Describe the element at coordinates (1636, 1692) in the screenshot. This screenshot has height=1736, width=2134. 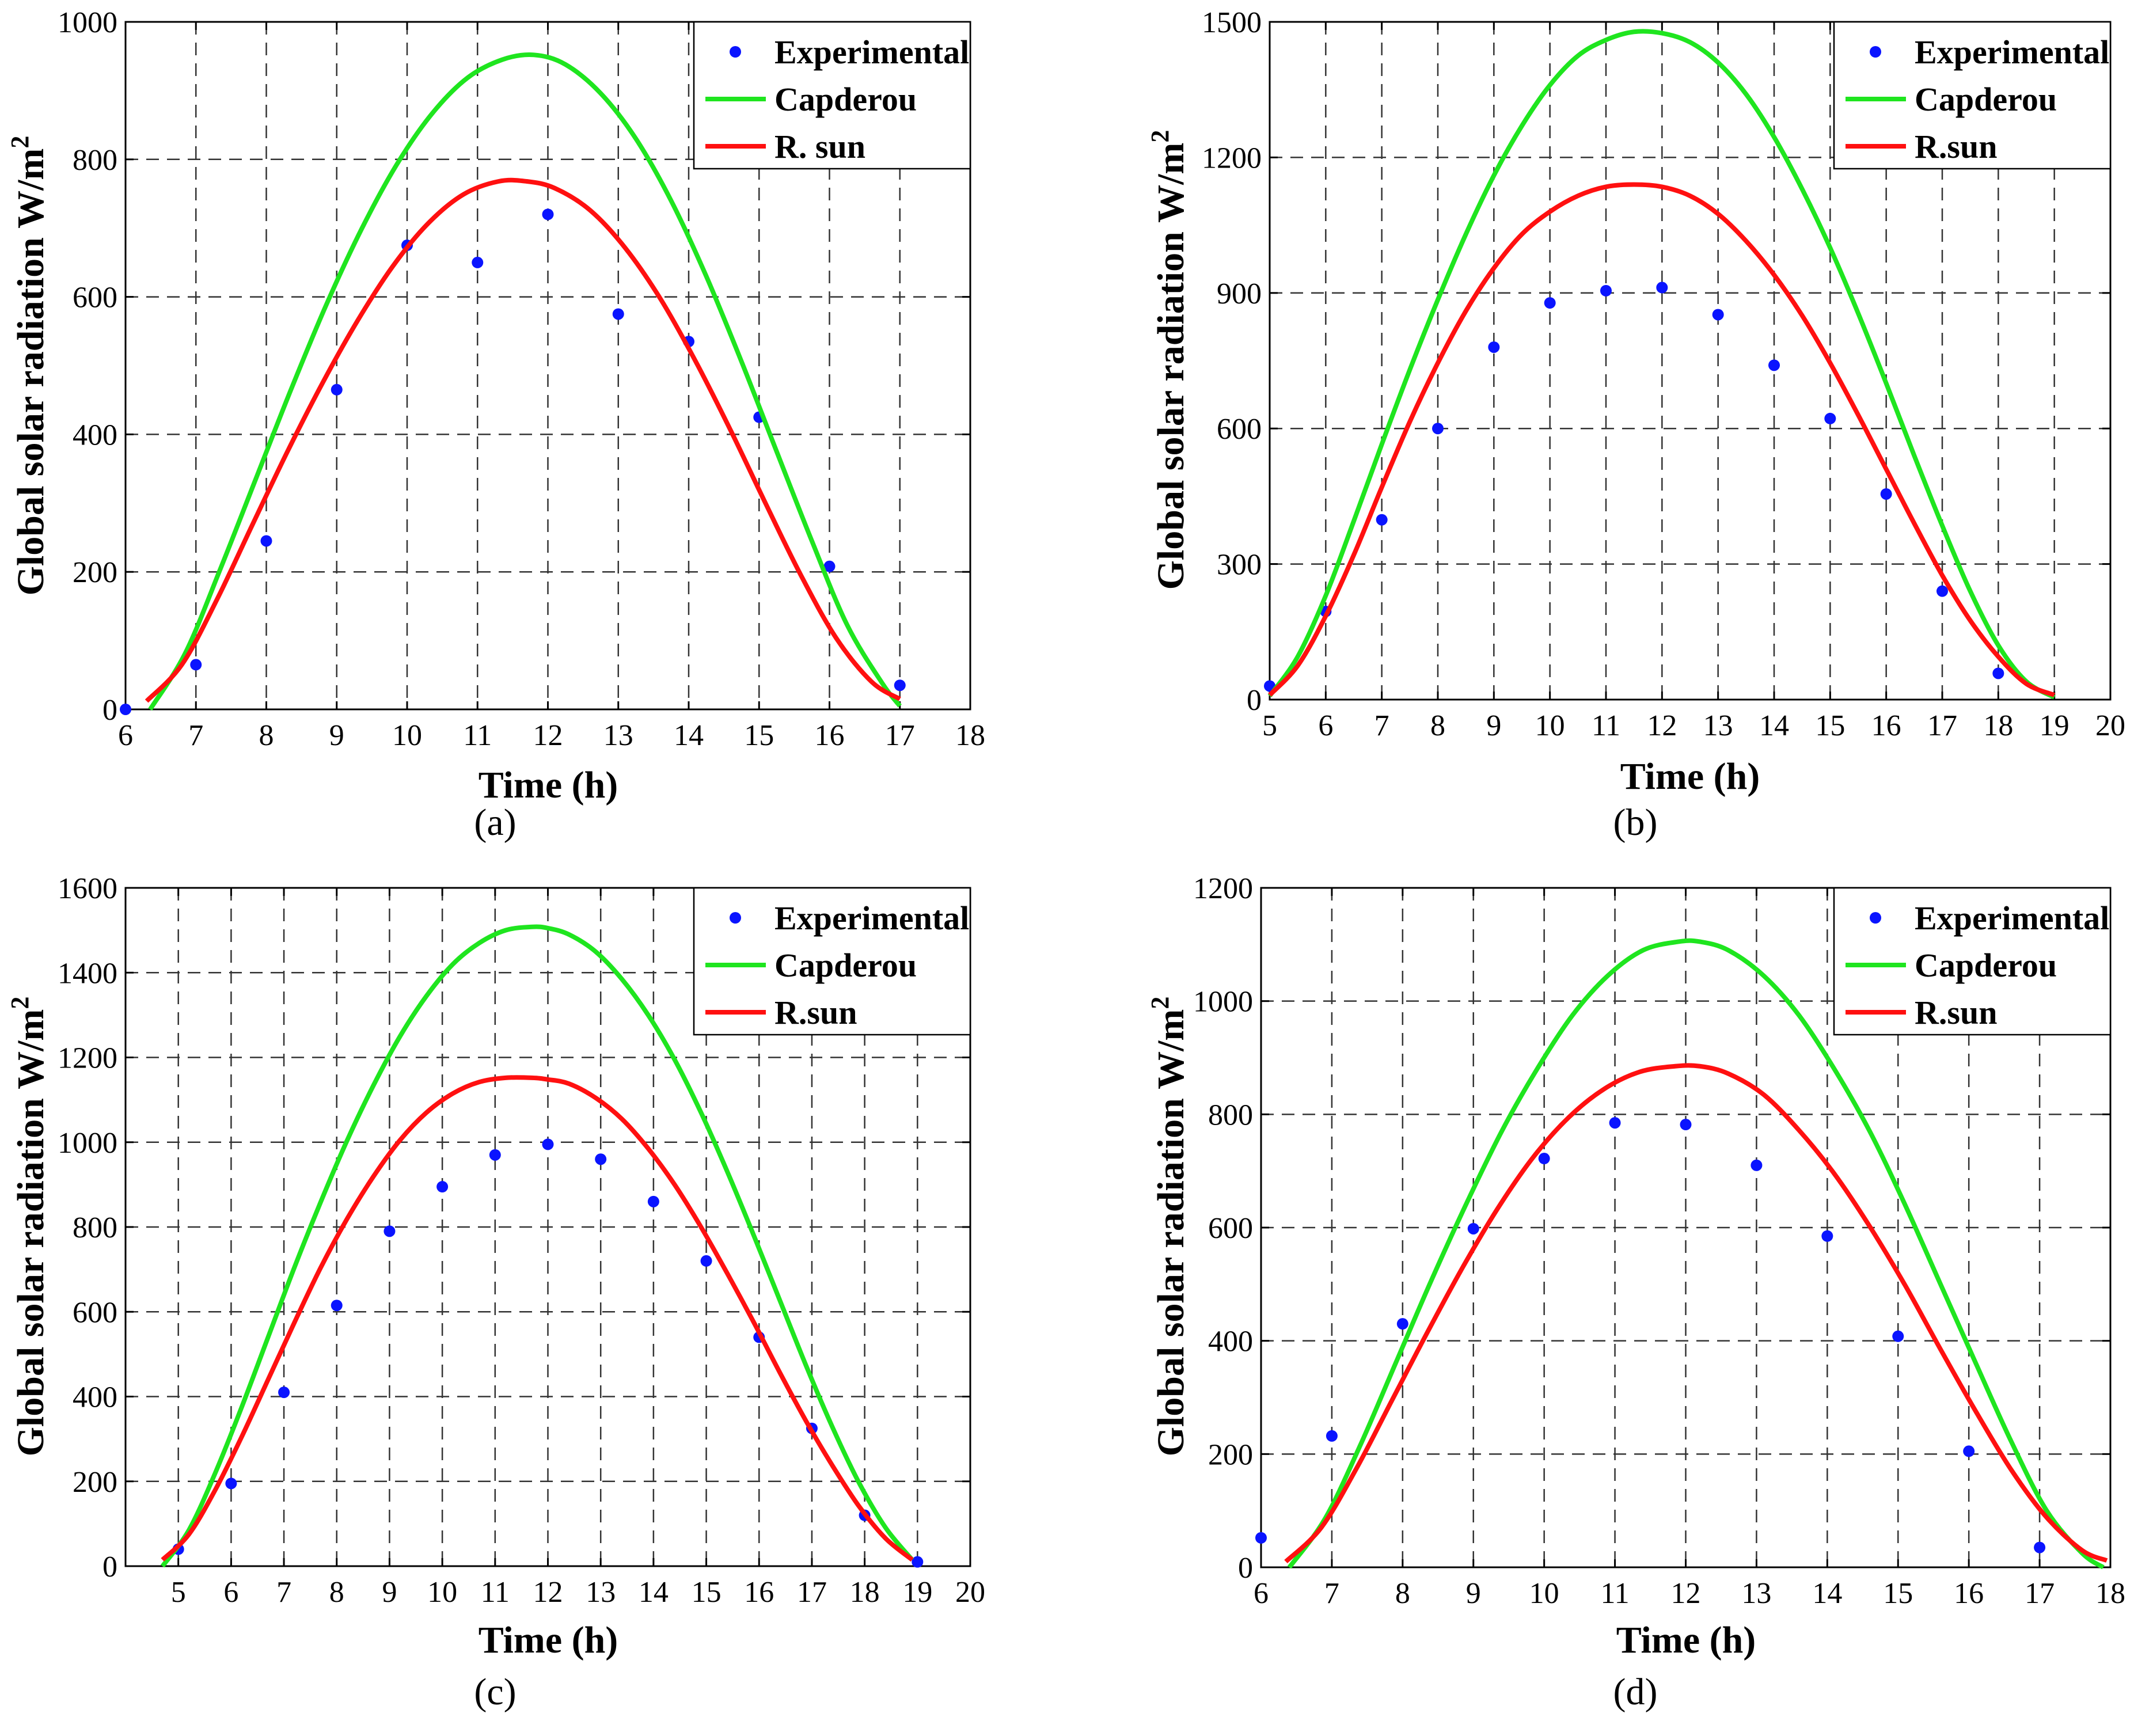
I see `panel-caption: (d)` at that location.